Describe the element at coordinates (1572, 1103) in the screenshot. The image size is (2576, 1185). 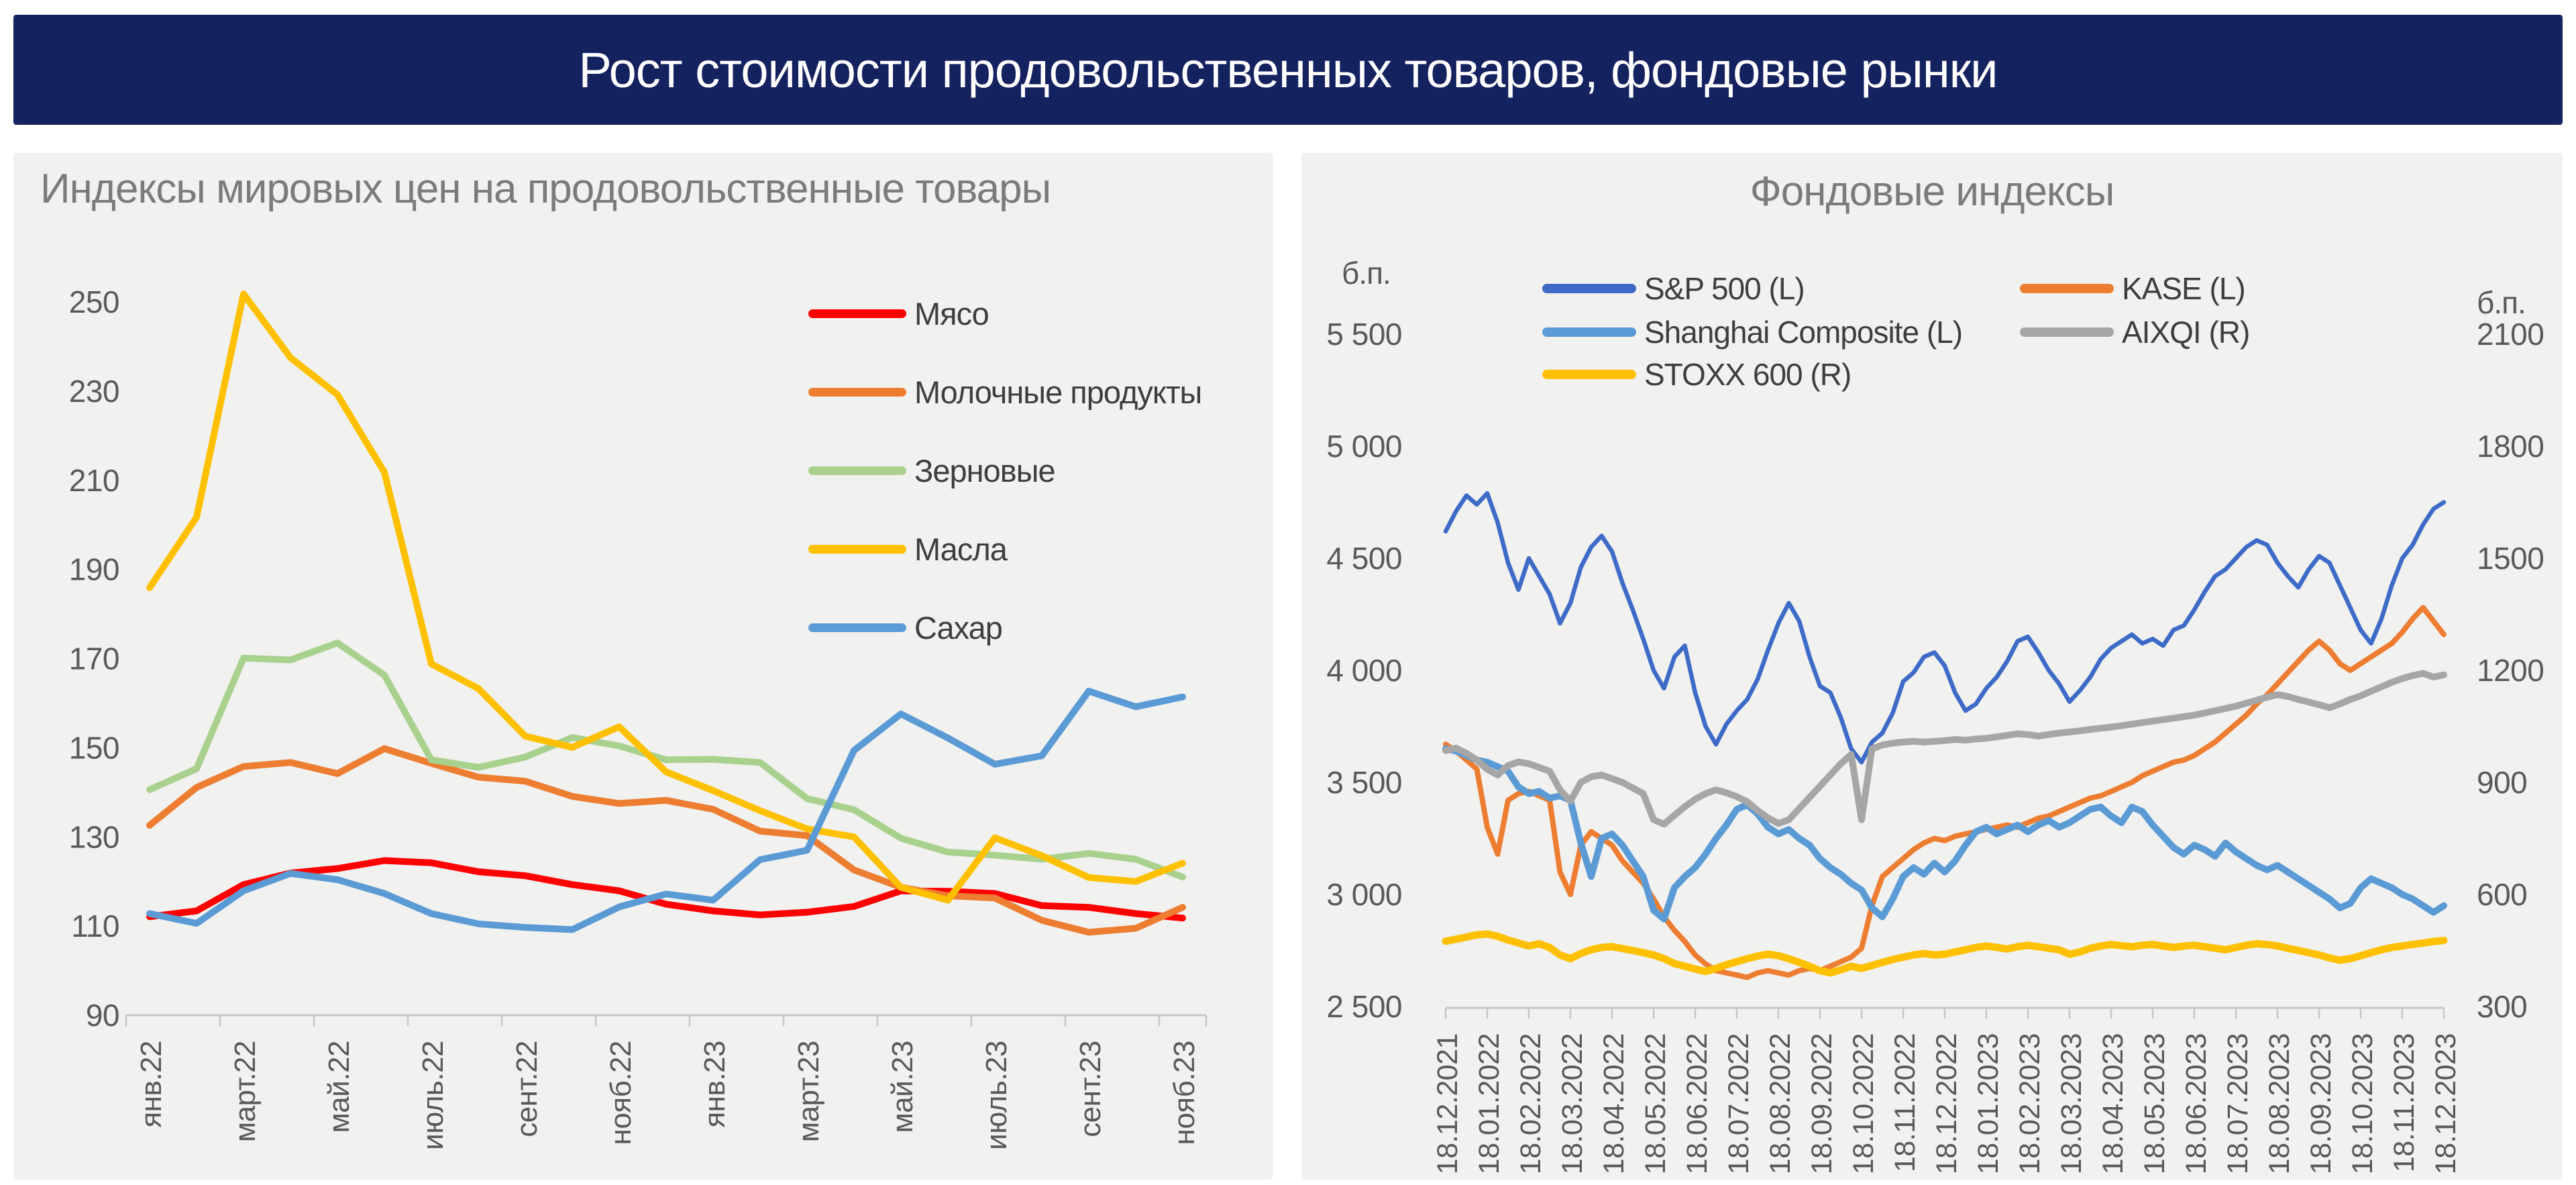
I see `x-tick-label: 18.03.2022` at that location.